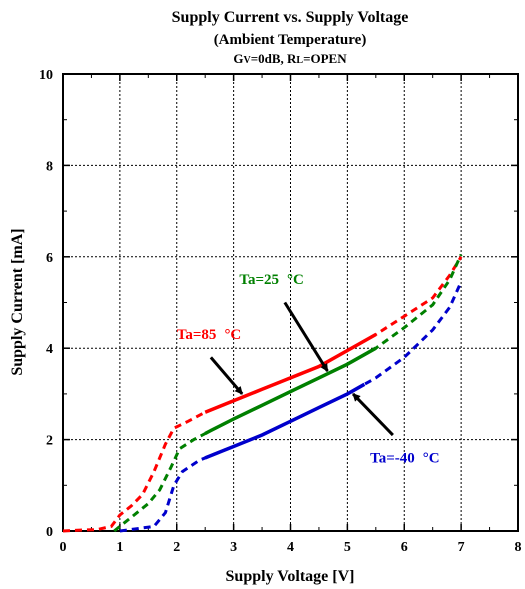 This screenshot has width=525, height=589. What do you see at coordinates (299, 60) in the screenshot?
I see `rl-sub: L` at bounding box center [299, 60].